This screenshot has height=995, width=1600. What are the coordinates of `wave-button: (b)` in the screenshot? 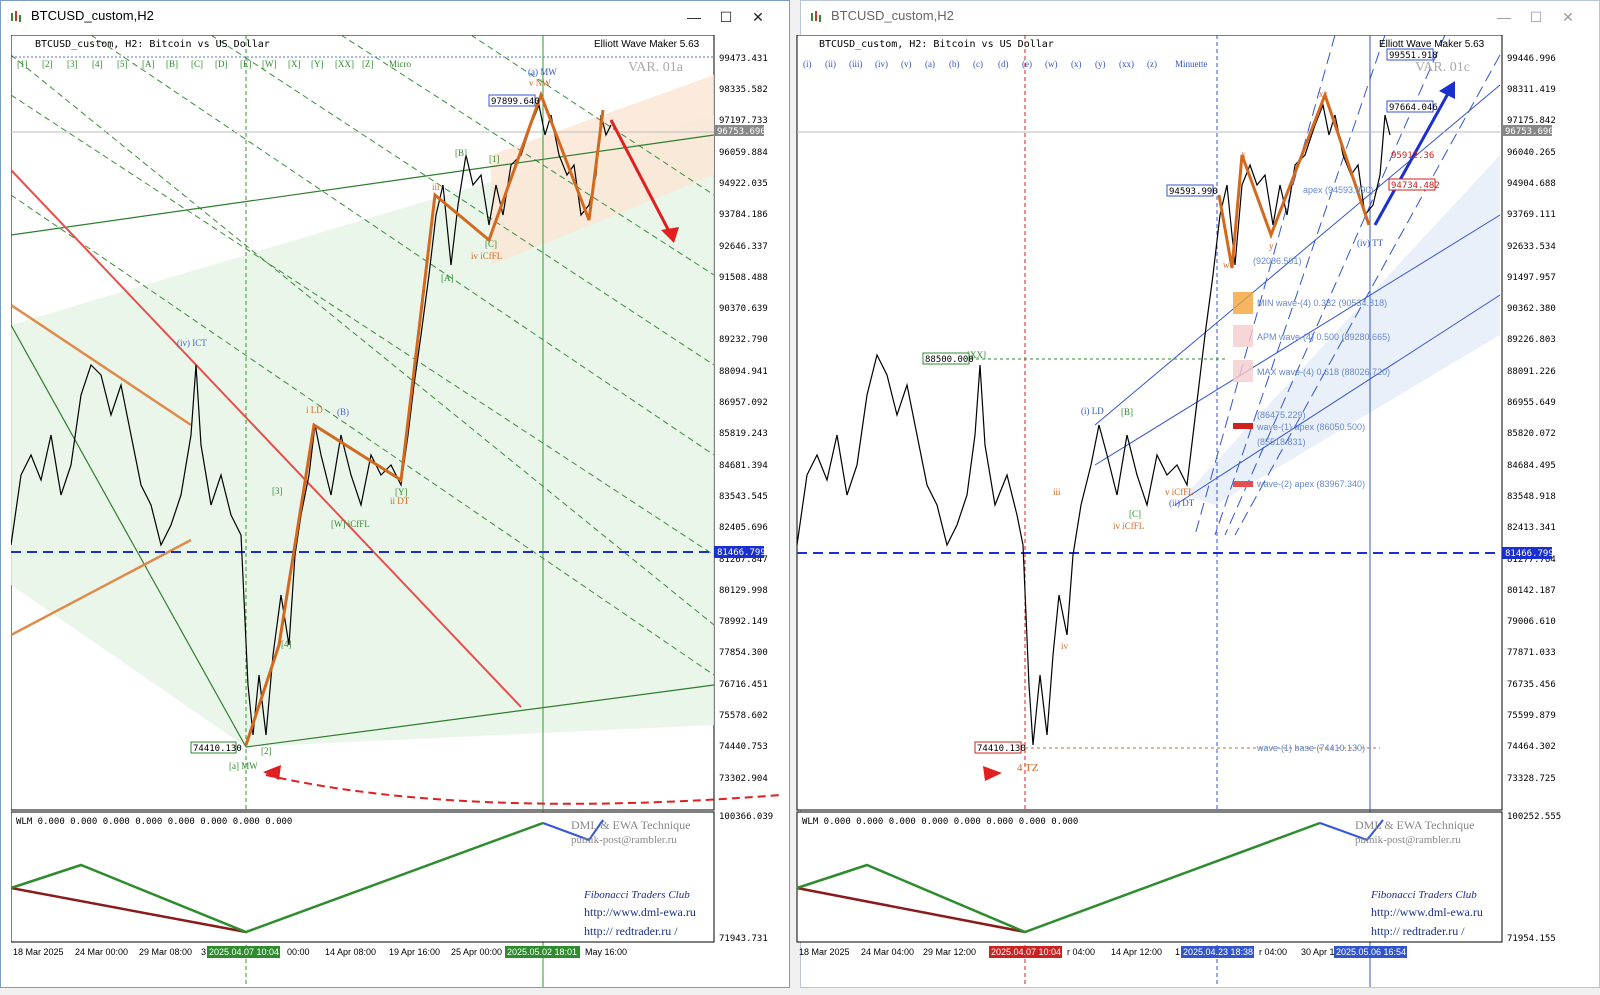 It's located at (954, 64).